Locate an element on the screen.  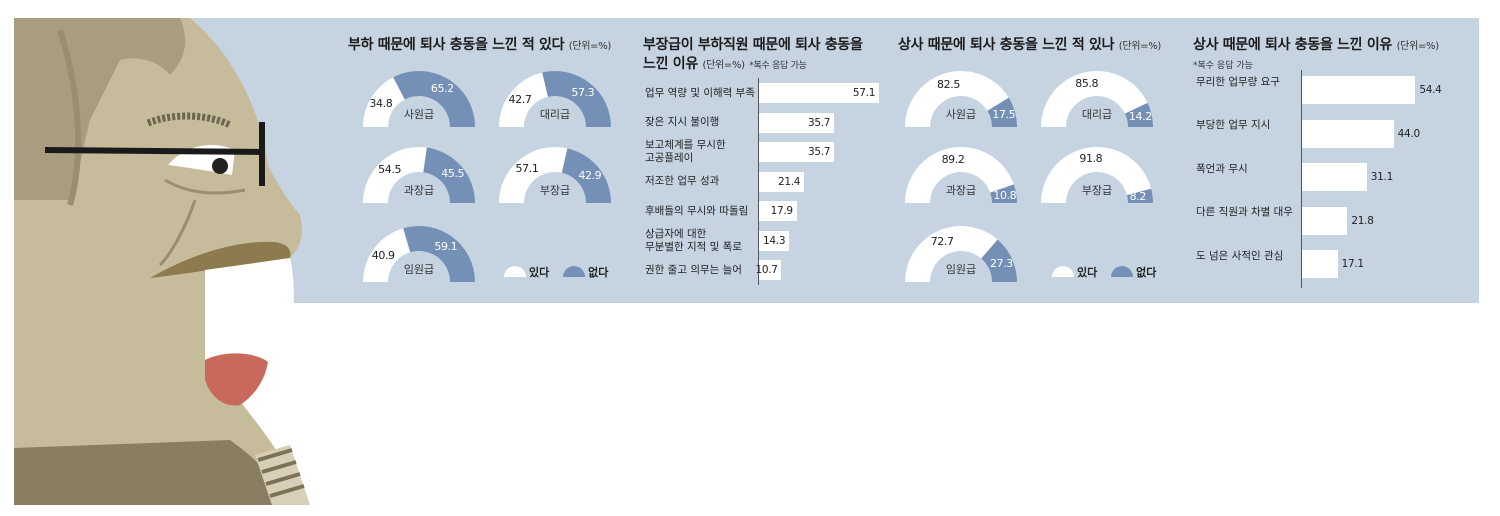
bar-label: 후배들의 무시와 따돌림 is located at coordinates (696, 211).